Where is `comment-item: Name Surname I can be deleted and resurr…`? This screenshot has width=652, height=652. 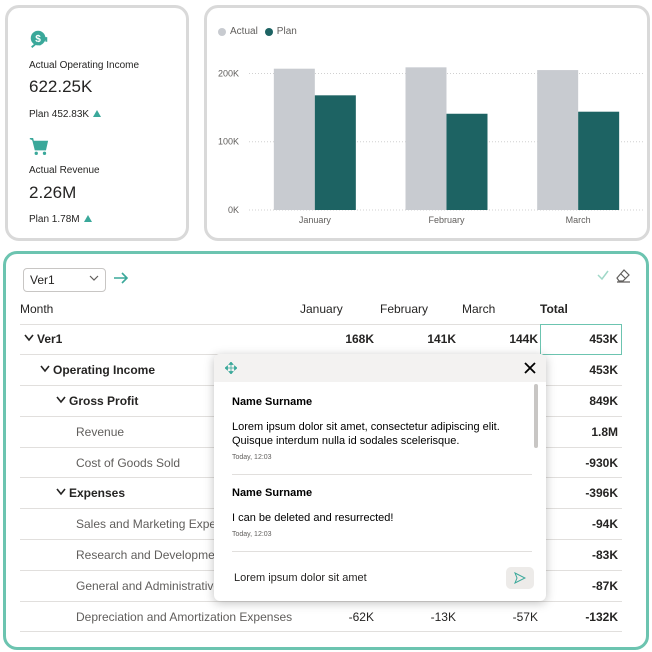
comment-item: Name Surname I can be deleted and resurr… is located at coordinates (382, 512).